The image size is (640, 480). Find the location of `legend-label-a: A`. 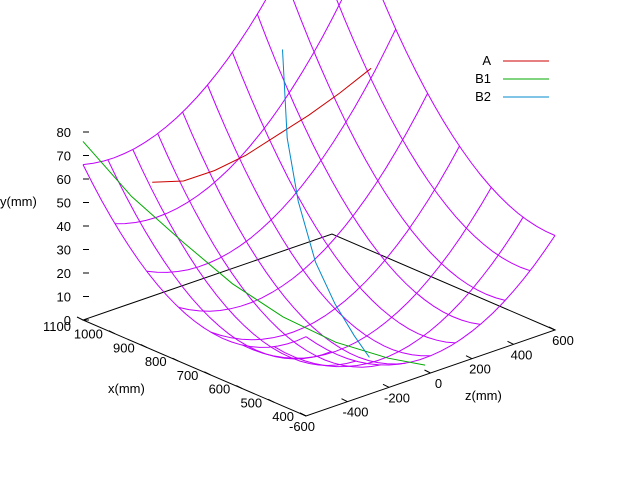

legend-label-a: A is located at coordinates (486, 60).